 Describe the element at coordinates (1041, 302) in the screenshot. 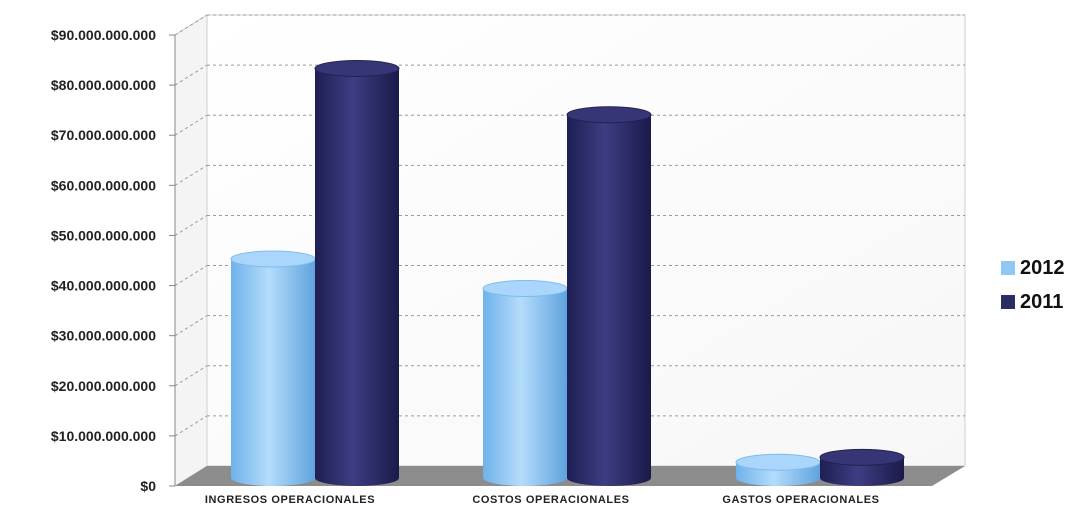

I see `legend-label: 2011` at that location.